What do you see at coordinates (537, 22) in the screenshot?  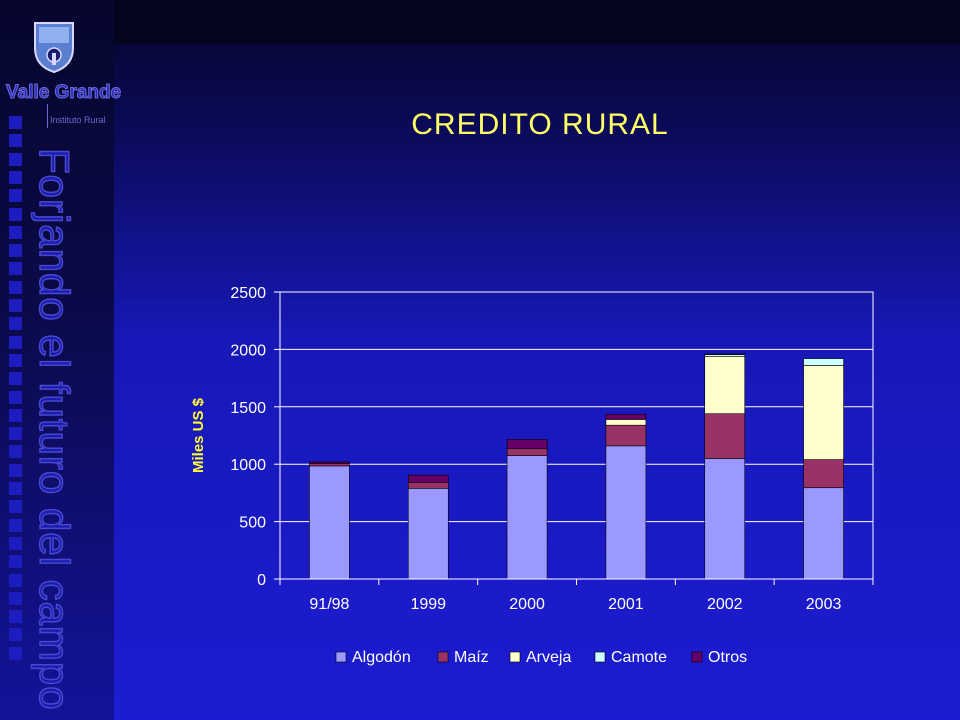 I see `top-band` at bounding box center [537, 22].